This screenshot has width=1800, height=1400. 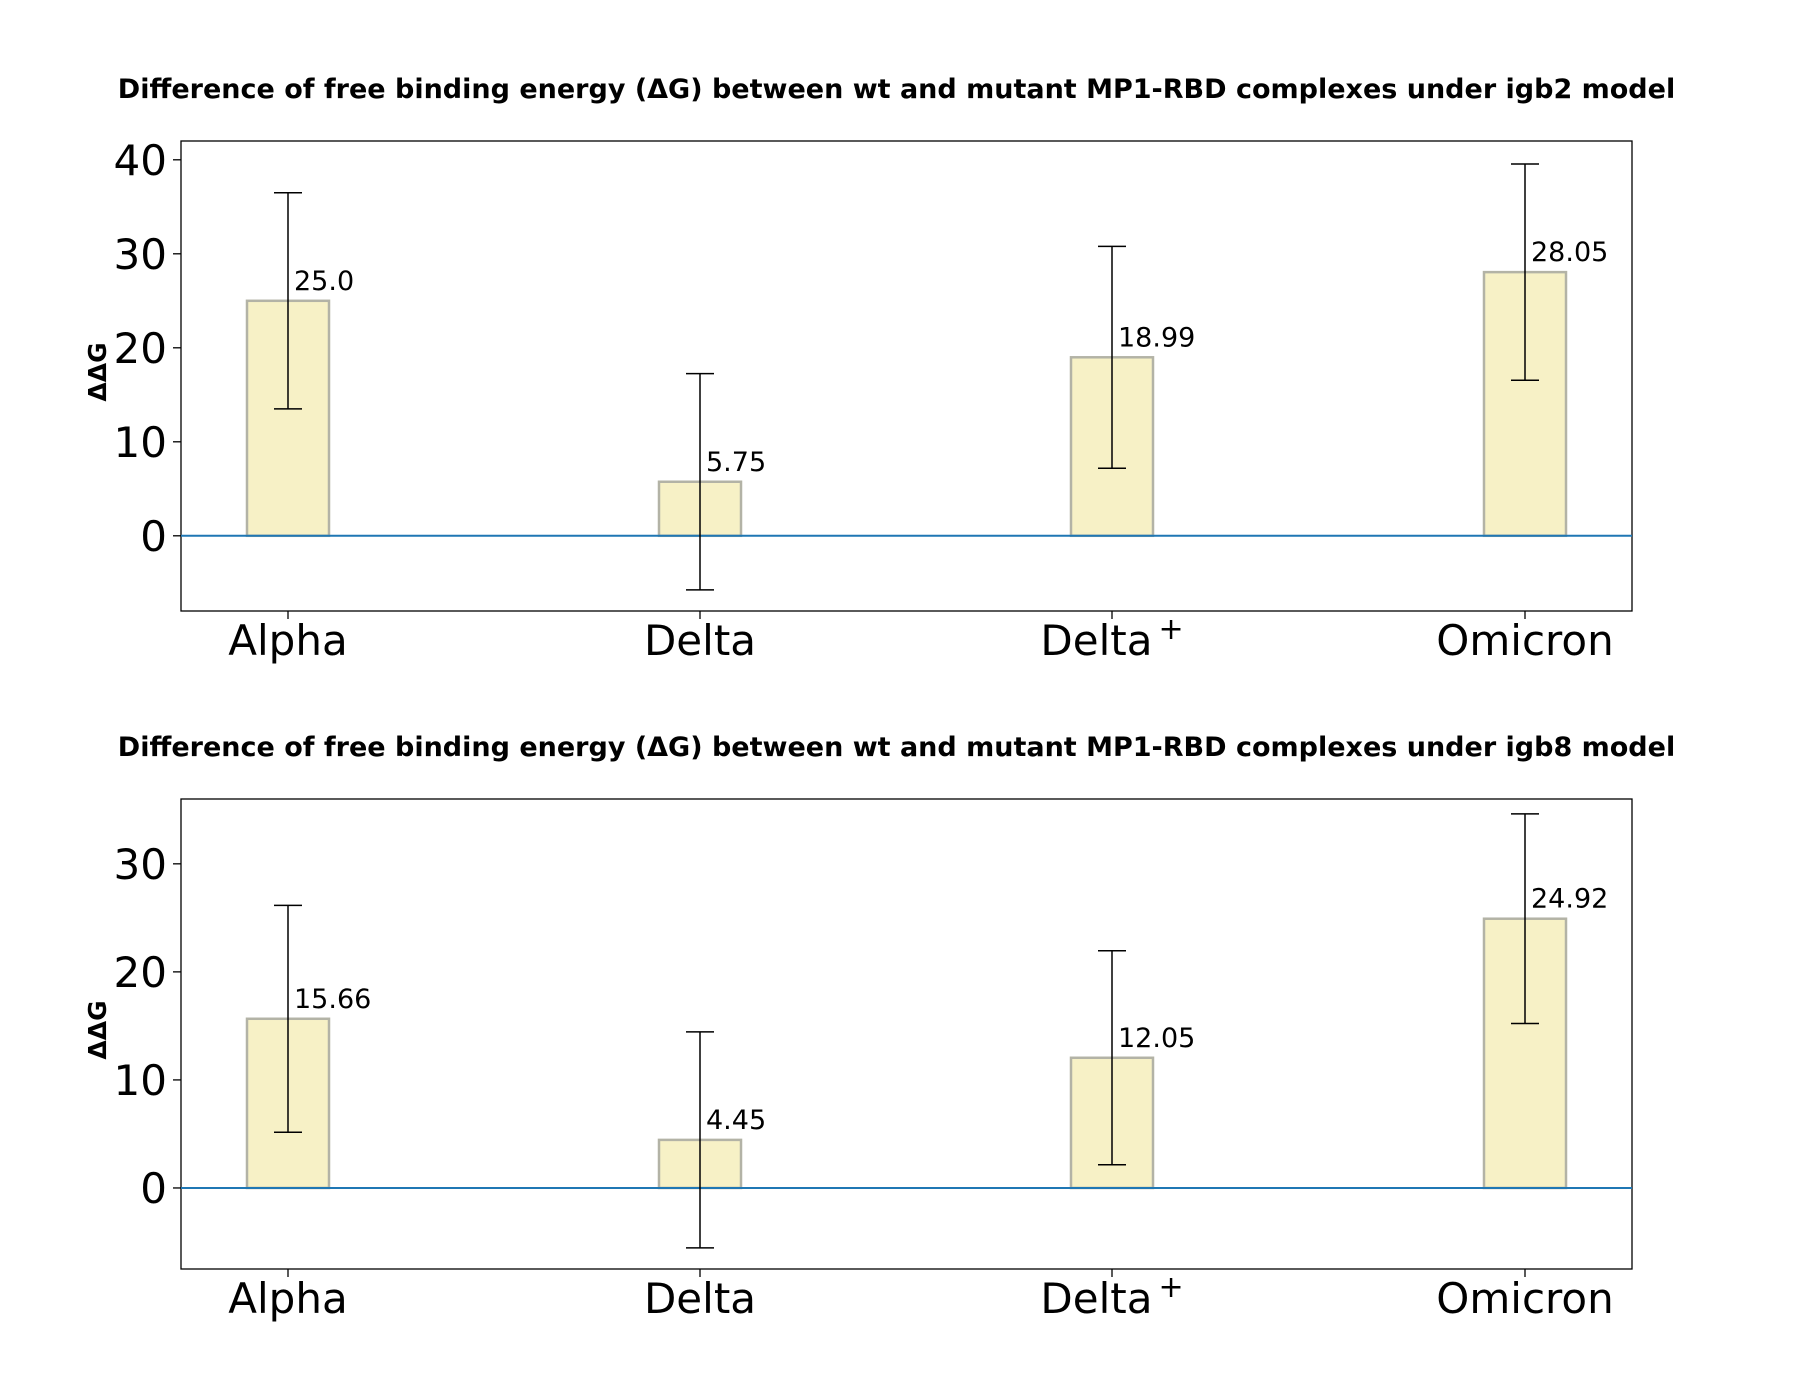 What do you see at coordinates (140, 160) in the screenshot?
I see `y-tick-label: 40` at bounding box center [140, 160].